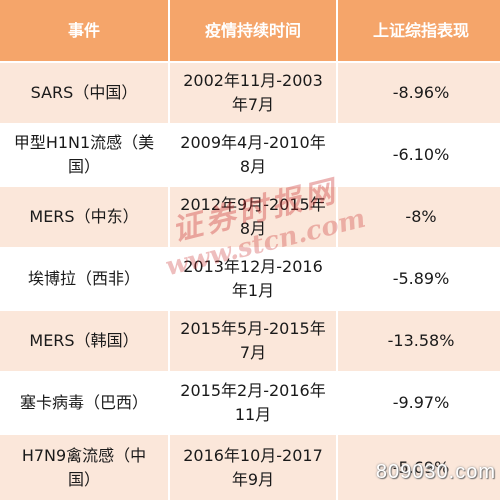 This screenshot has height=500, width=500. What do you see at coordinates (419, 341) in the screenshot?
I see `row-5-performance: -13.58%` at bounding box center [419, 341].